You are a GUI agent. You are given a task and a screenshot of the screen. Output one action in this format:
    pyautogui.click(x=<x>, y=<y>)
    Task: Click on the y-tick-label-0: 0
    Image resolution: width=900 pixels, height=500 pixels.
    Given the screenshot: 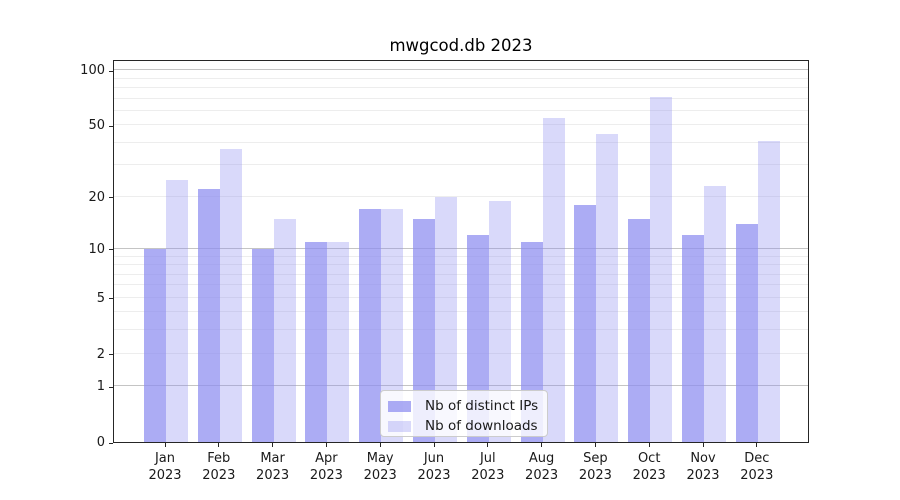 What is the action you would take?
    pyautogui.click(x=100, y=442)
    